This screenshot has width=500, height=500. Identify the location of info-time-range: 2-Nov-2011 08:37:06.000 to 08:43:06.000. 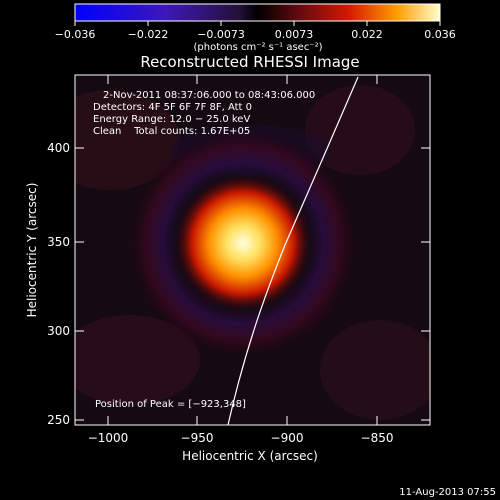
(209, 95).